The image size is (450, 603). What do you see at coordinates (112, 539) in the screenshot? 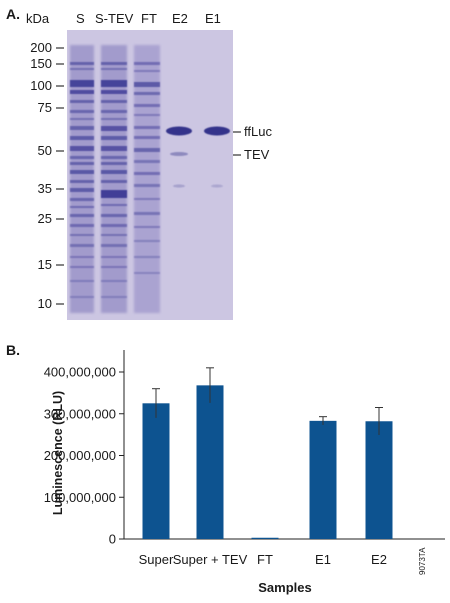
I see `y-tick-label: 0` at bounding box center [112, 539].